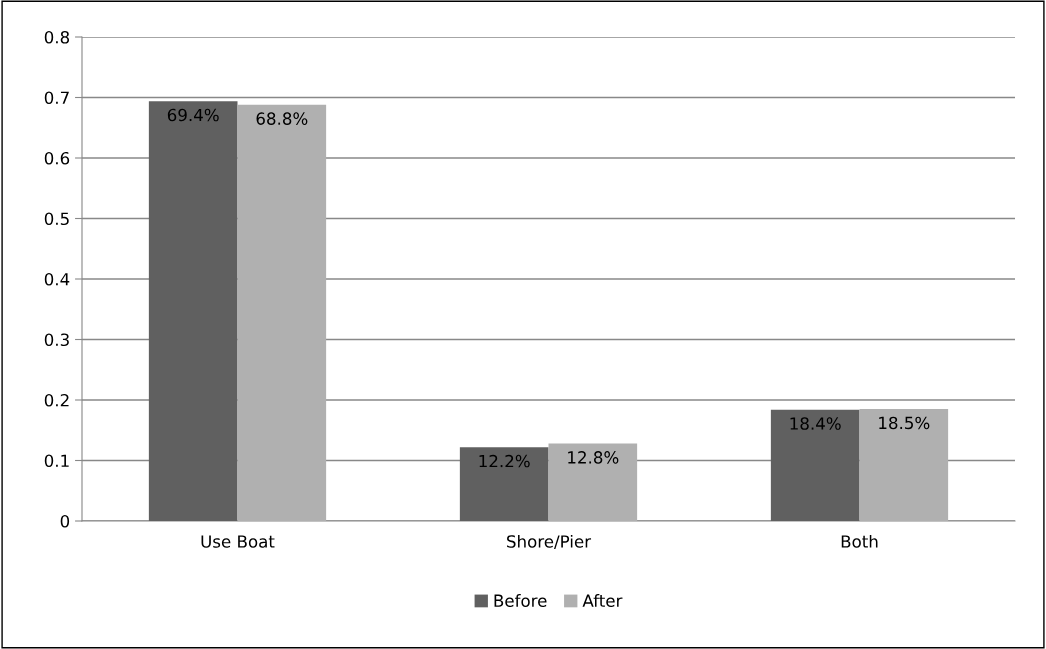 This screenshot has height=649, width=1046. What do you see at coordinates (56, 219) in the screenshot?
I see `y-tick-label: 0.5` at bounding box center [56, 219].